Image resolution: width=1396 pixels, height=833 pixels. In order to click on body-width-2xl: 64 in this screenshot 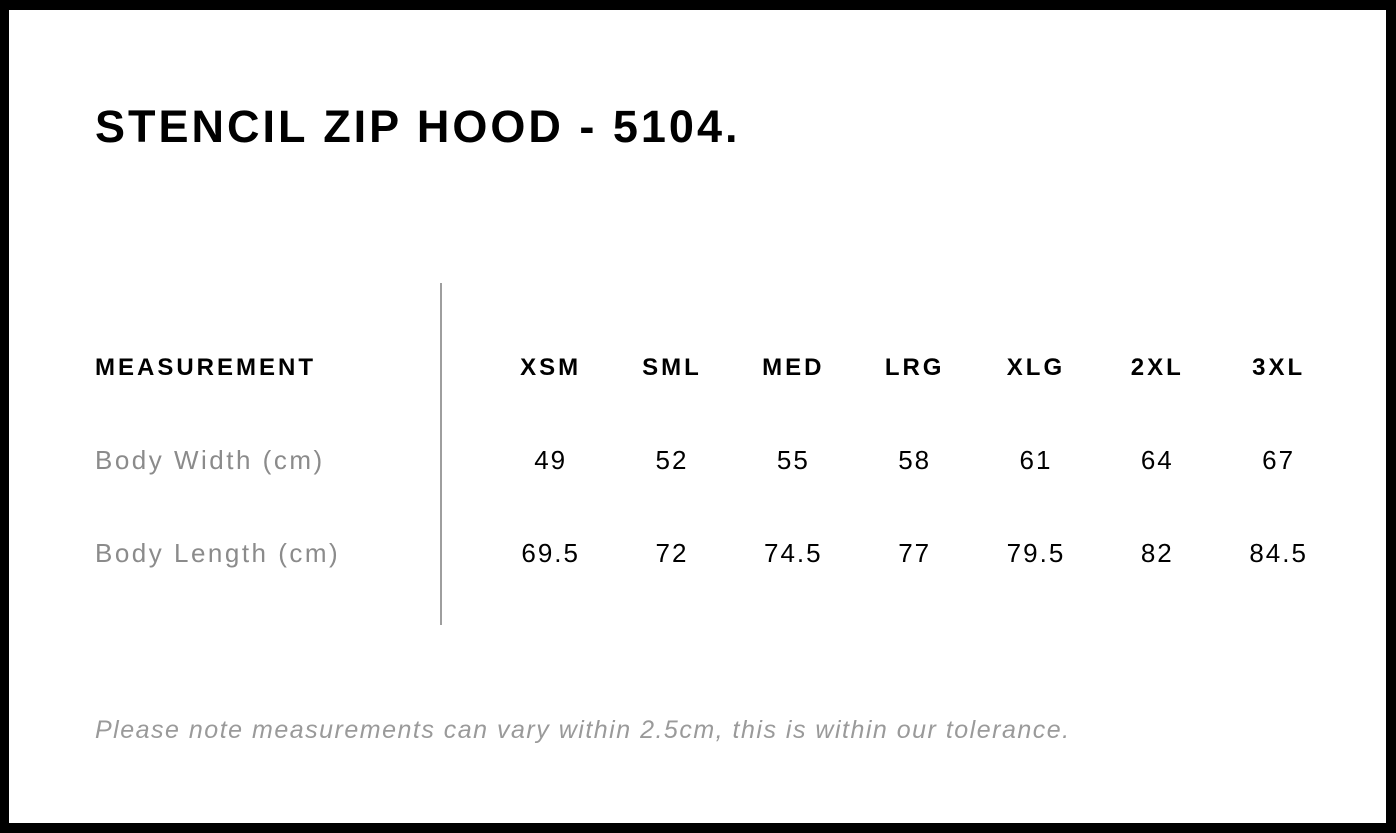, I will do `click(1157, 460)`.